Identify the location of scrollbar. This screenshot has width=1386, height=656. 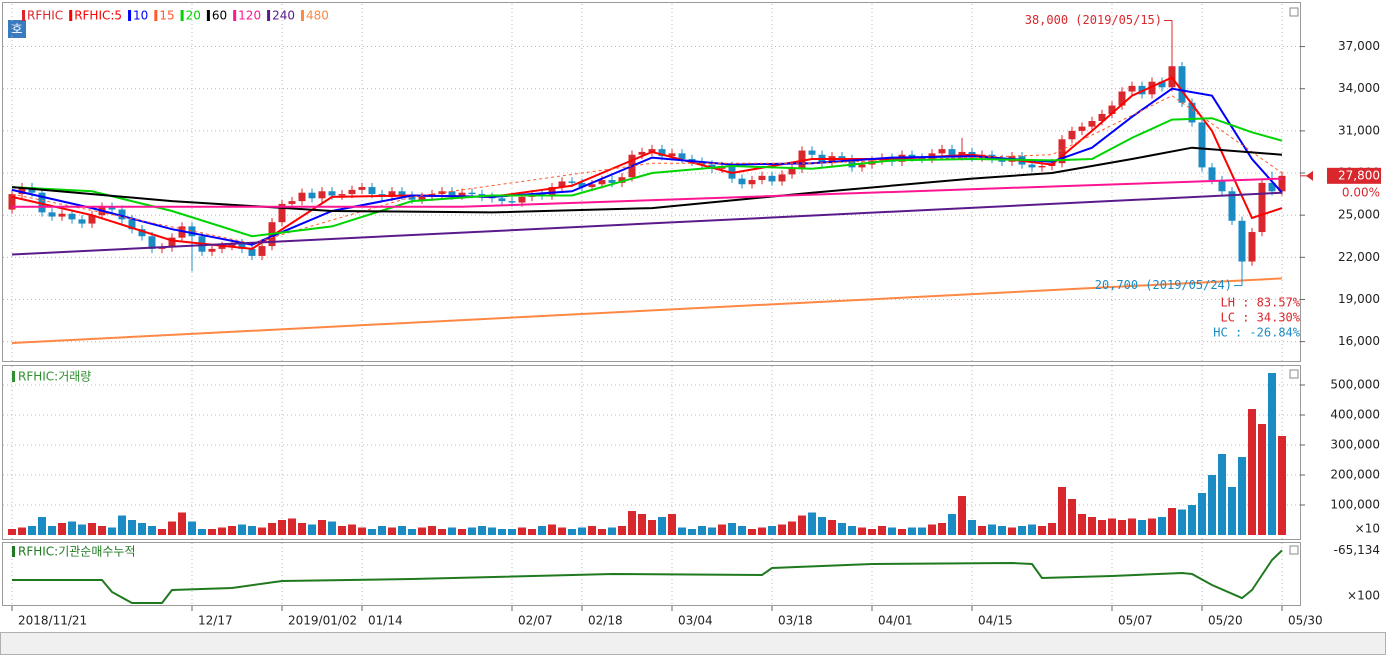
(693, 643).